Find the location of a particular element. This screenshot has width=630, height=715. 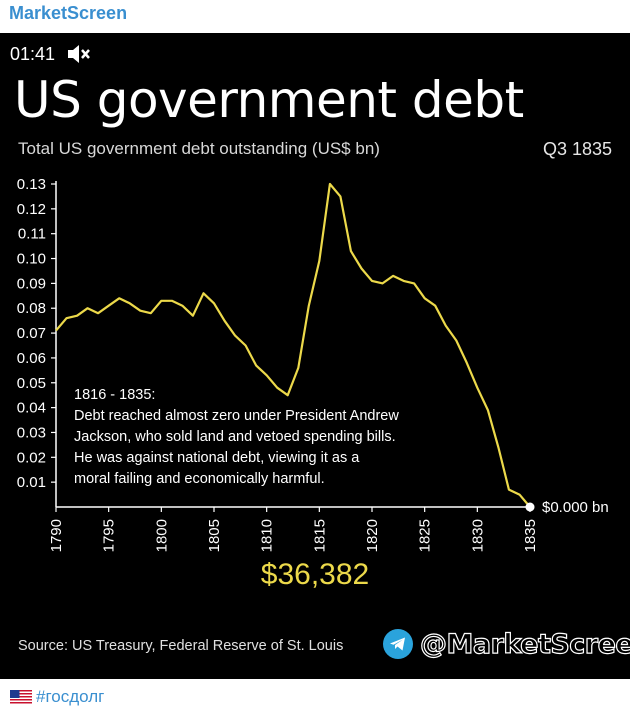

y-tick-label: 0.03 is located at coordinates (31, 432).